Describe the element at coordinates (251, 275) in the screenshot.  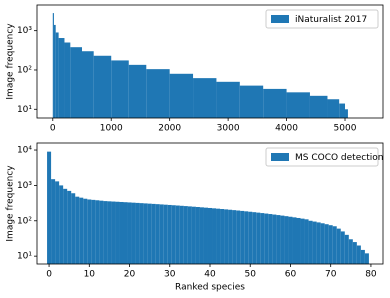
I see `x-tick-label: 50` at that location.